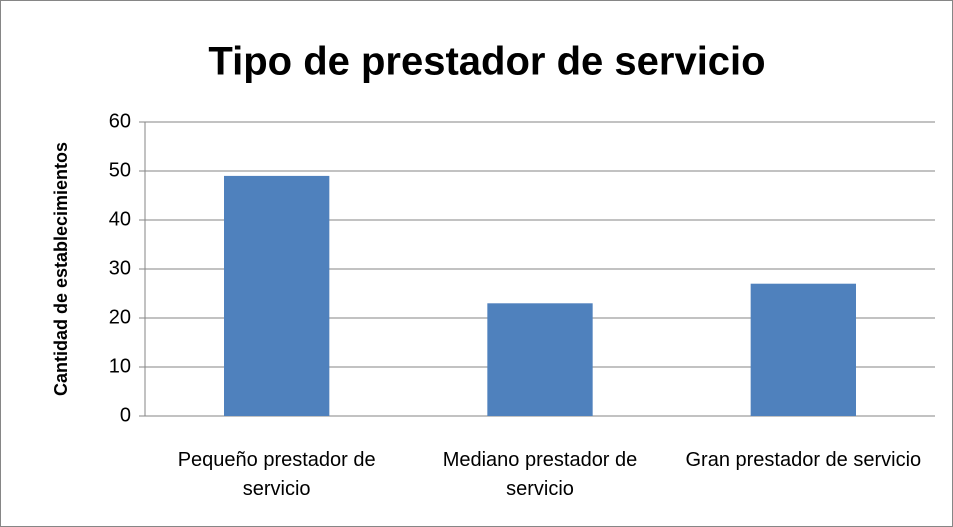 This screenshot has height=527, width=953. What do you see at coordinates (120, 219) in the screenshot?
I see `y-tick-label: 40` at bounding box center [120, 219].